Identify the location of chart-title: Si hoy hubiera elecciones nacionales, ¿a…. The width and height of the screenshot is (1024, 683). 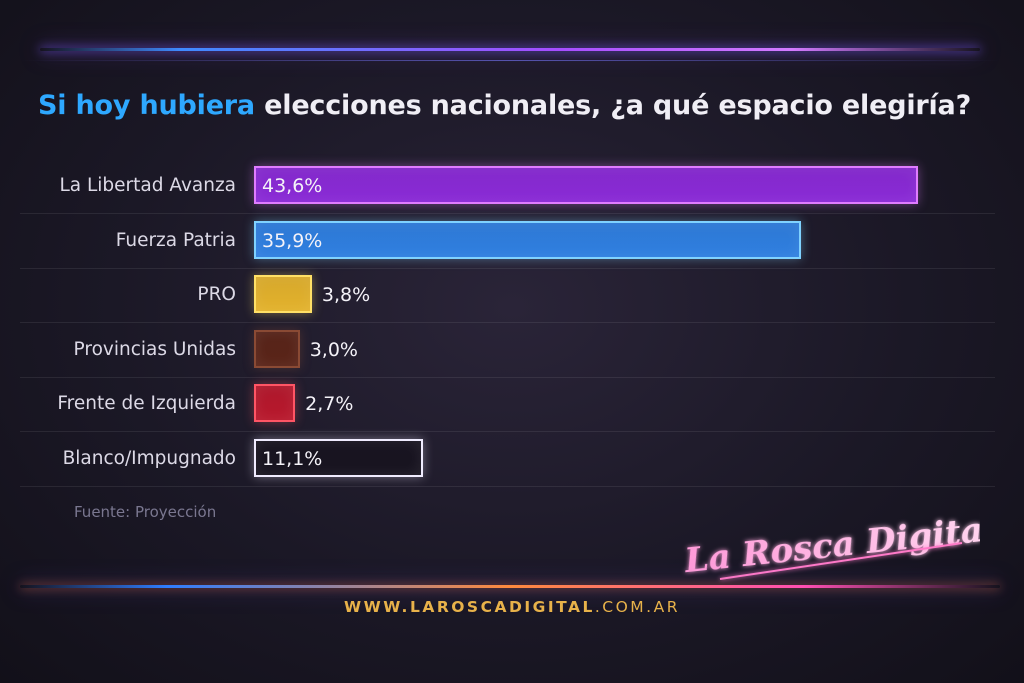
(518, 105).